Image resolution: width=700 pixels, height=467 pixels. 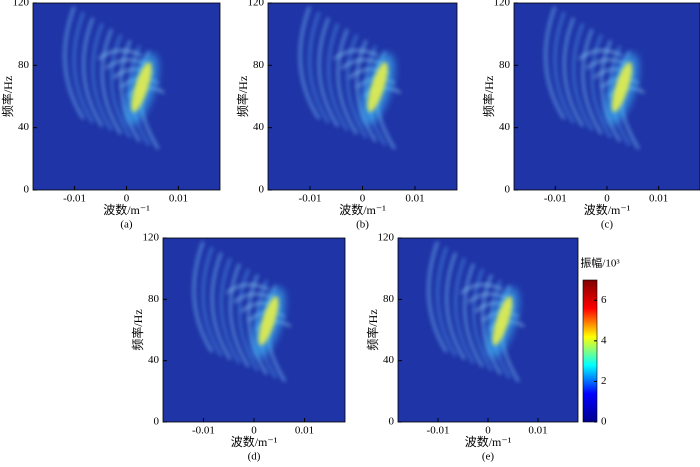 I want to click on caption: (d), so click(x=254, y=456).